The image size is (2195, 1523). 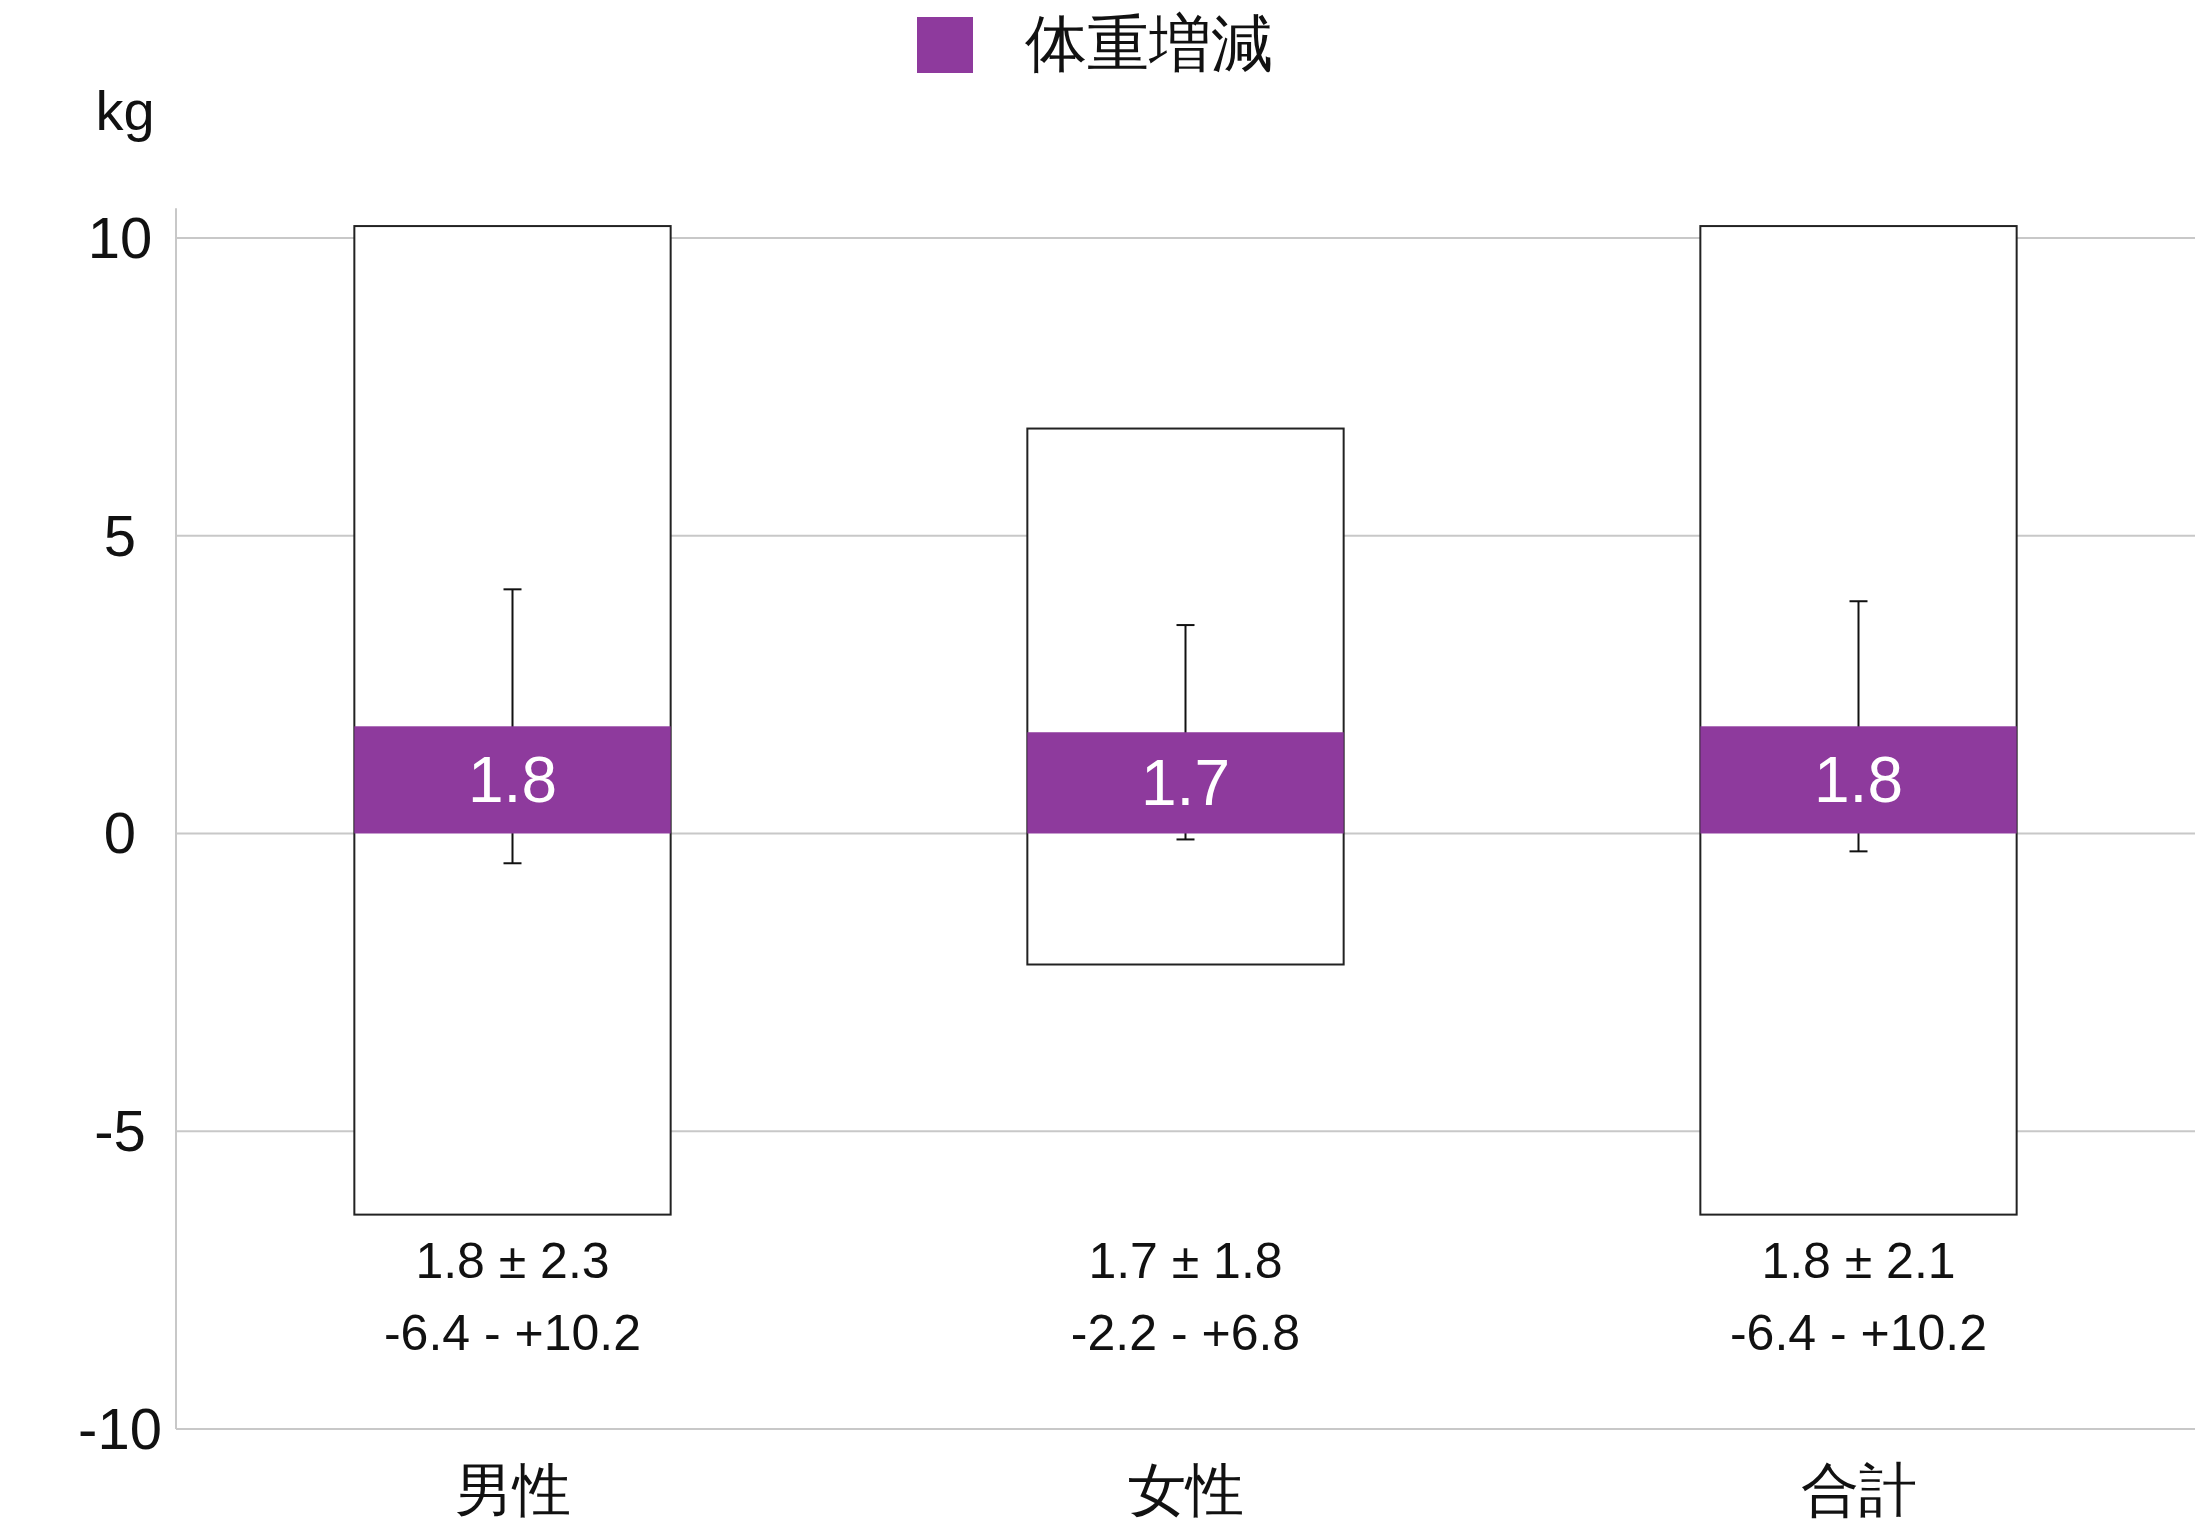 What do you see at coordinates (1858, 1296) in the screenshot?
I see `annotation: 1.8 ± 2.1 -6.4 - +10.2` at bounding box center [1858, 1296].